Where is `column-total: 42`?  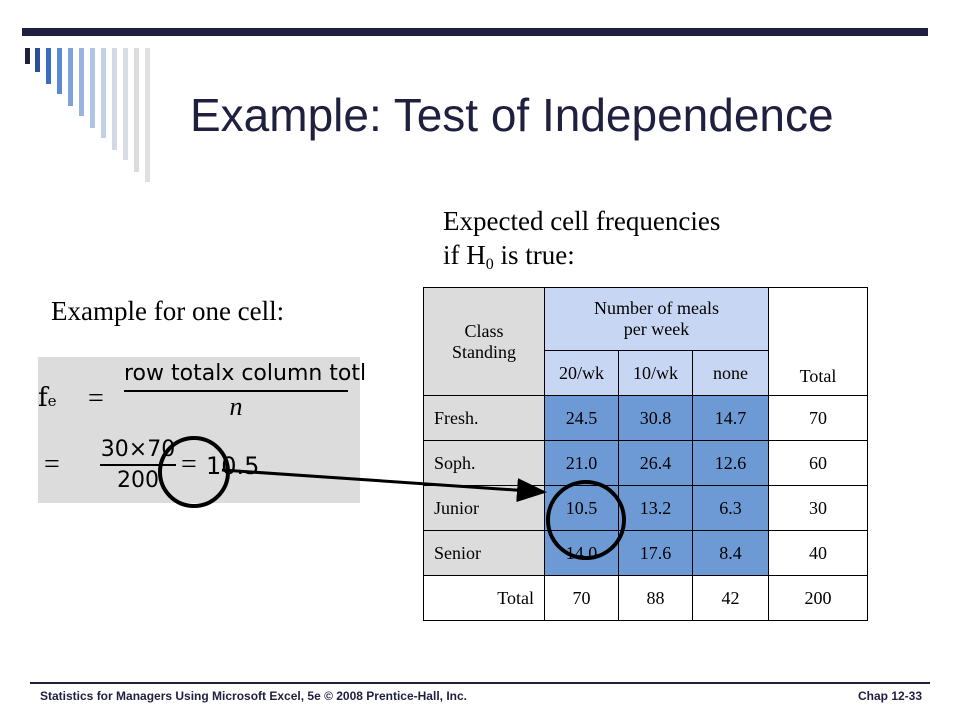 column-total: 42 is located at coordinates (730, 598).